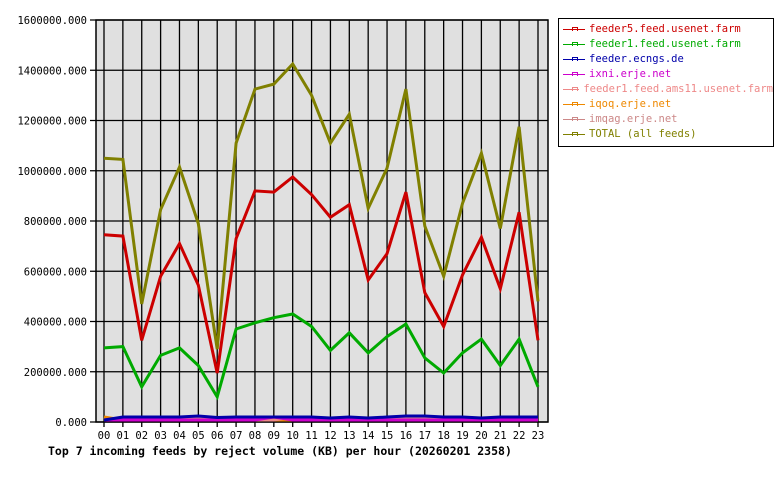 The image size is (780, 484). Describe the element at coordinates (52, 172) in the screenshot. I see `y-tick-label: 1000000.000` at that location.